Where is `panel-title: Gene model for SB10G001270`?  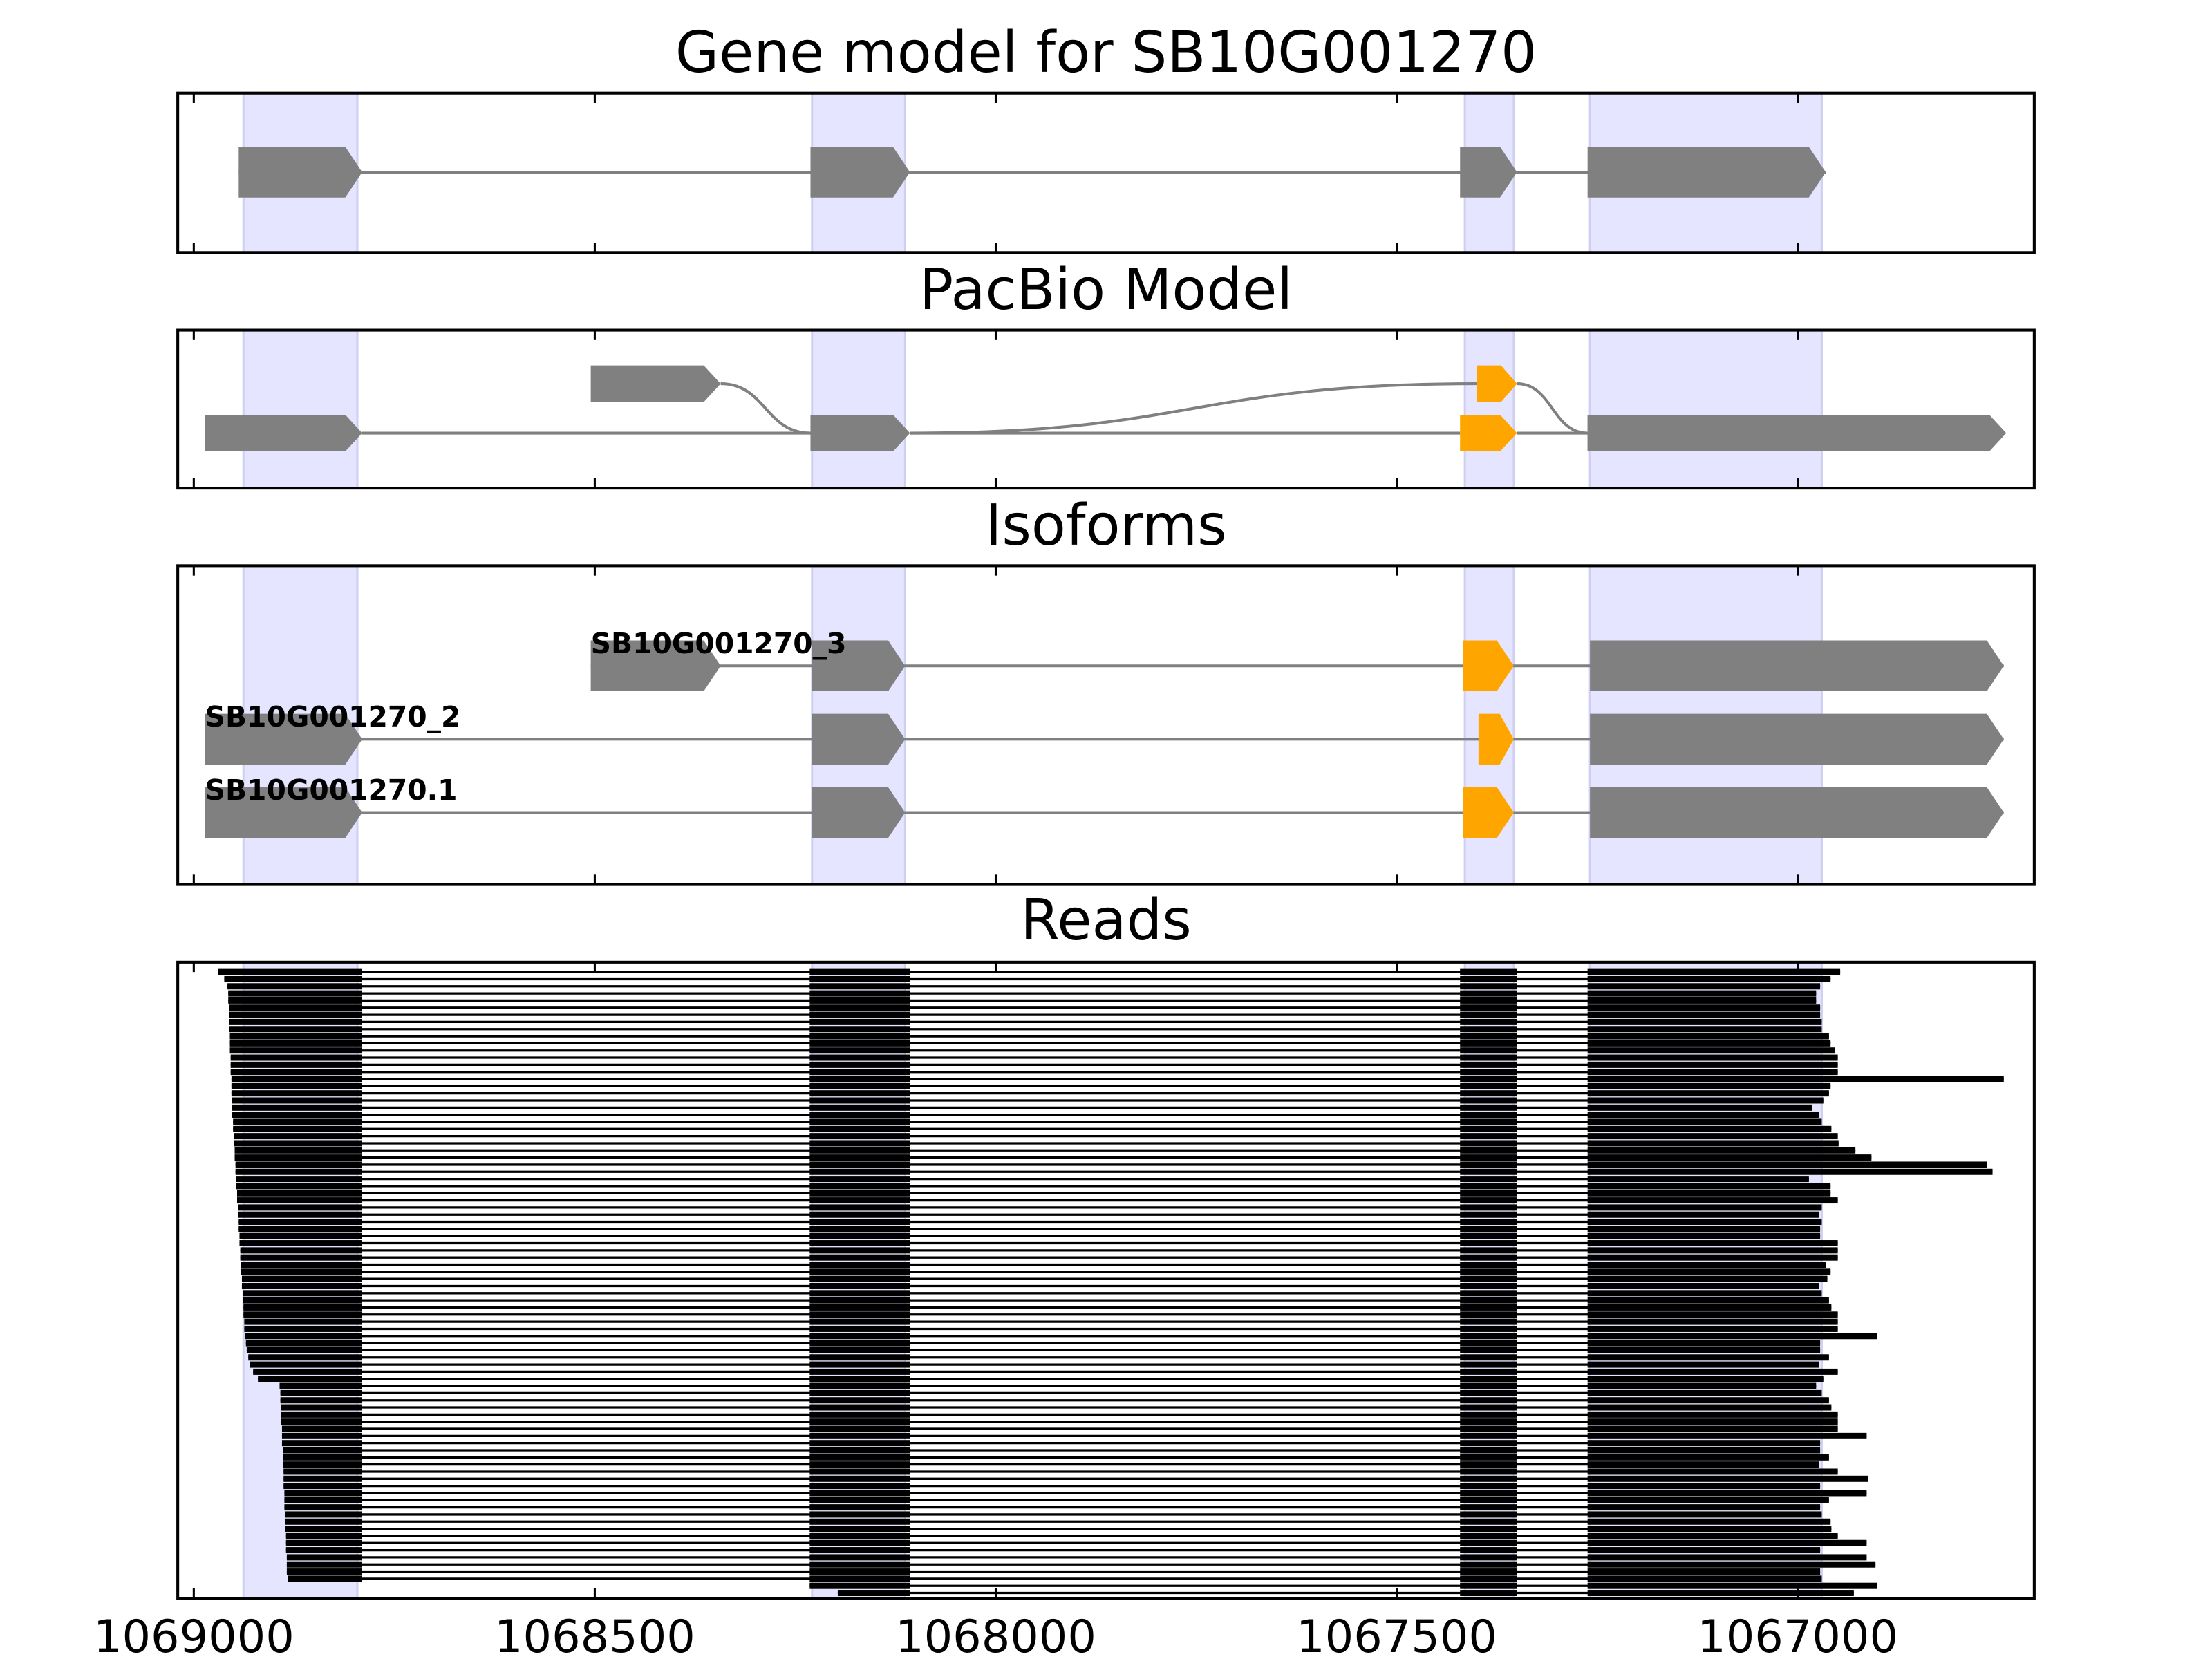 panel-title: Gene model for SB10G001270 is located at coordinates (1106, 53).